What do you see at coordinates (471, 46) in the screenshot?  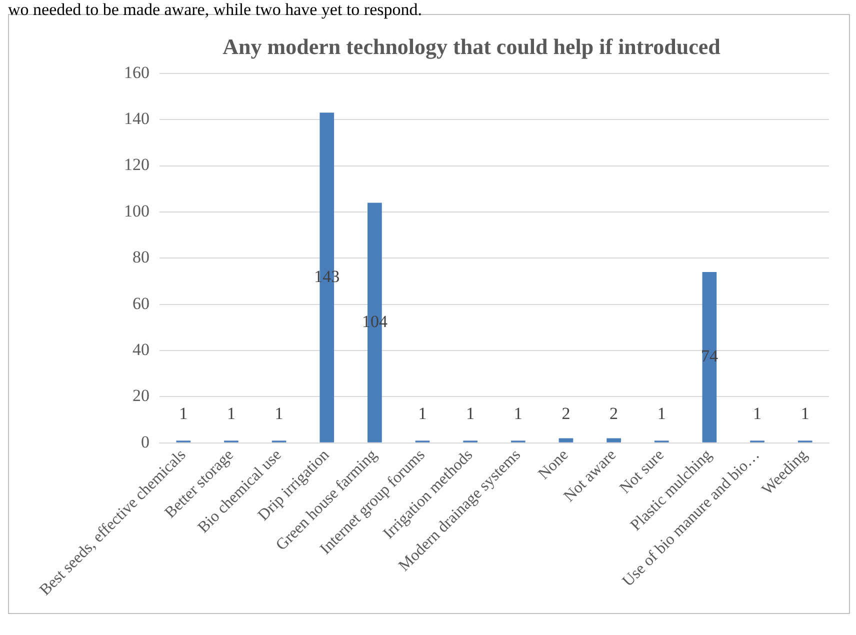 I see `chart-title: Any modern technology that could help if introduced` at bounding box center [471, 46].